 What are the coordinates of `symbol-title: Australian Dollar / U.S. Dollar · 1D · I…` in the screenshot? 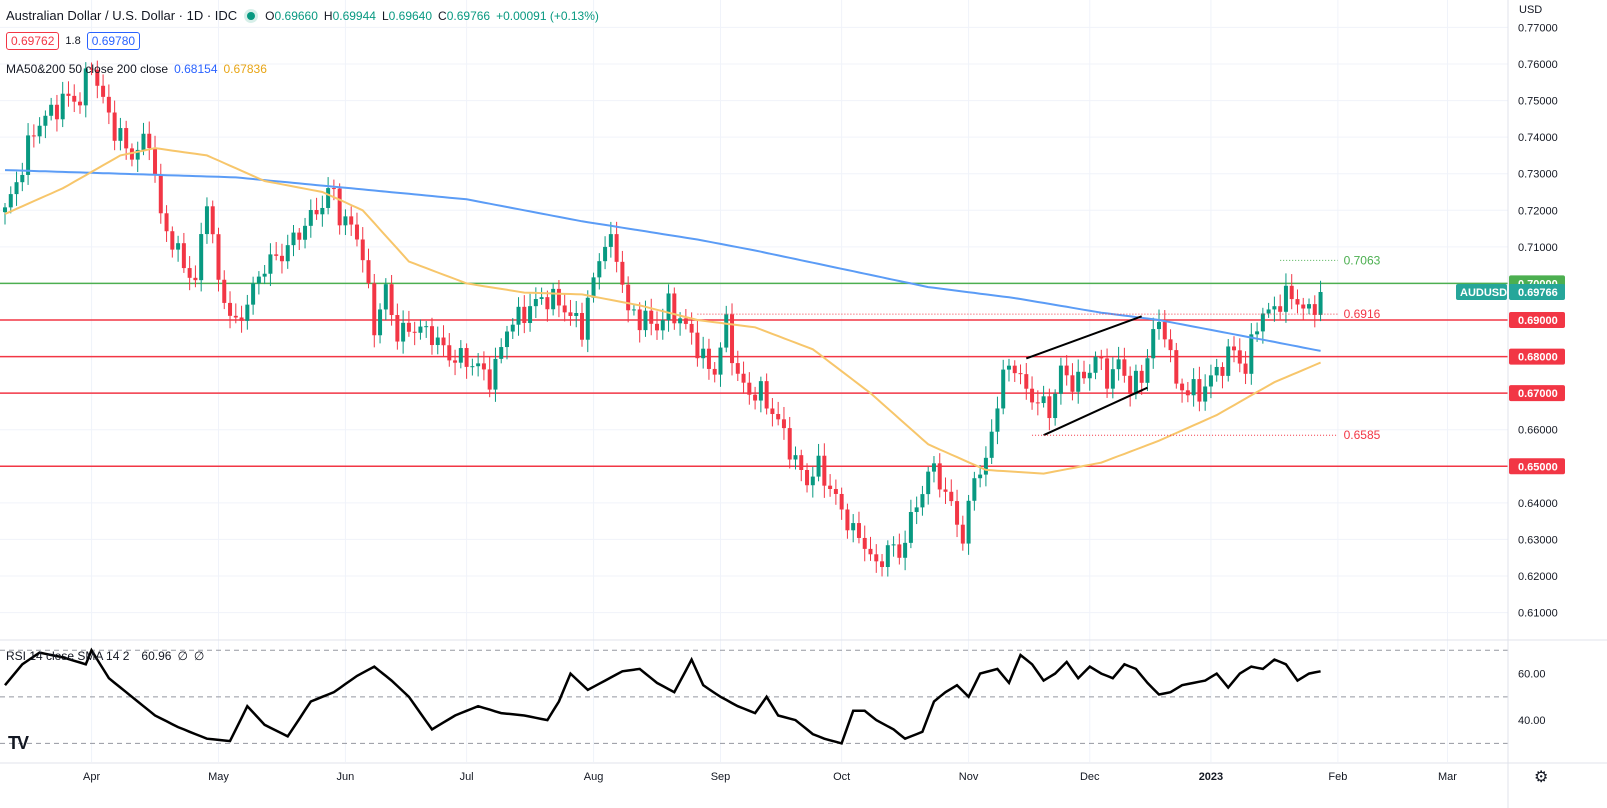 It's located at (122, 15).